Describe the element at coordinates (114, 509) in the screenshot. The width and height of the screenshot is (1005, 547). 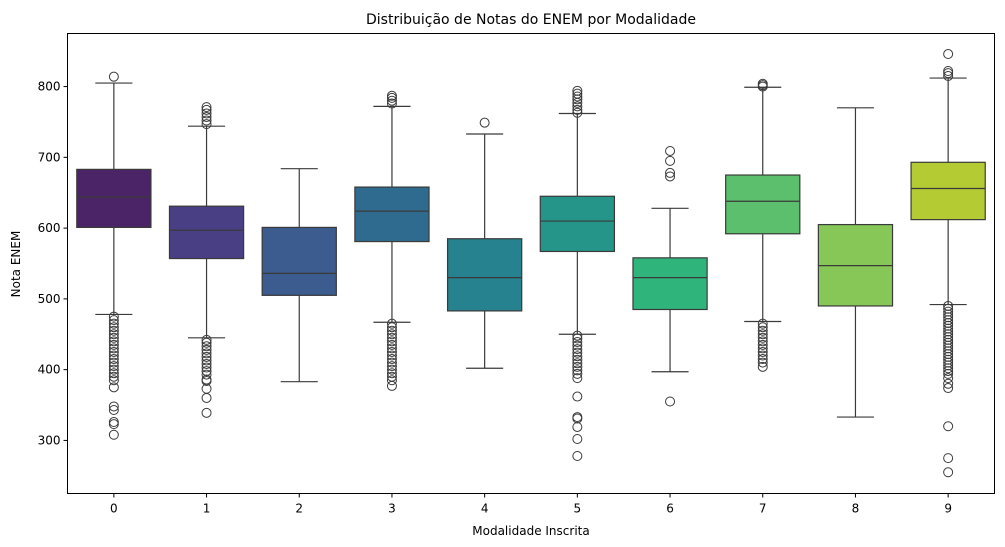
I see `x-tick-label: 0` at that location.